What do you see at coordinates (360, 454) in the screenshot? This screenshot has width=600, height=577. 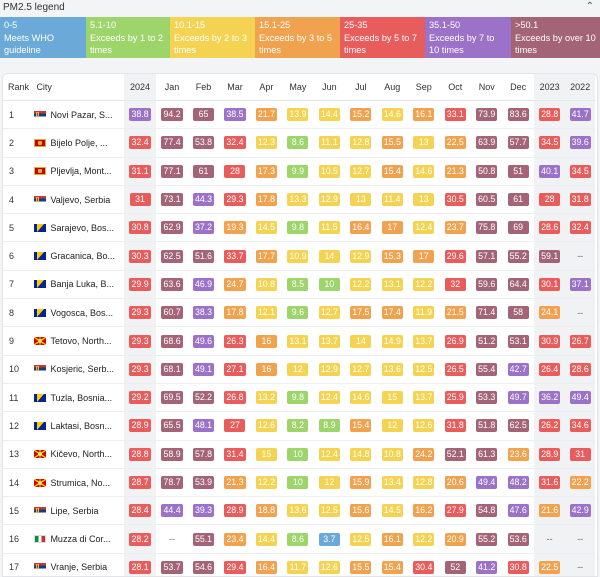 I see `pm25-cell: 14.8` at bounding box center [360, 454].